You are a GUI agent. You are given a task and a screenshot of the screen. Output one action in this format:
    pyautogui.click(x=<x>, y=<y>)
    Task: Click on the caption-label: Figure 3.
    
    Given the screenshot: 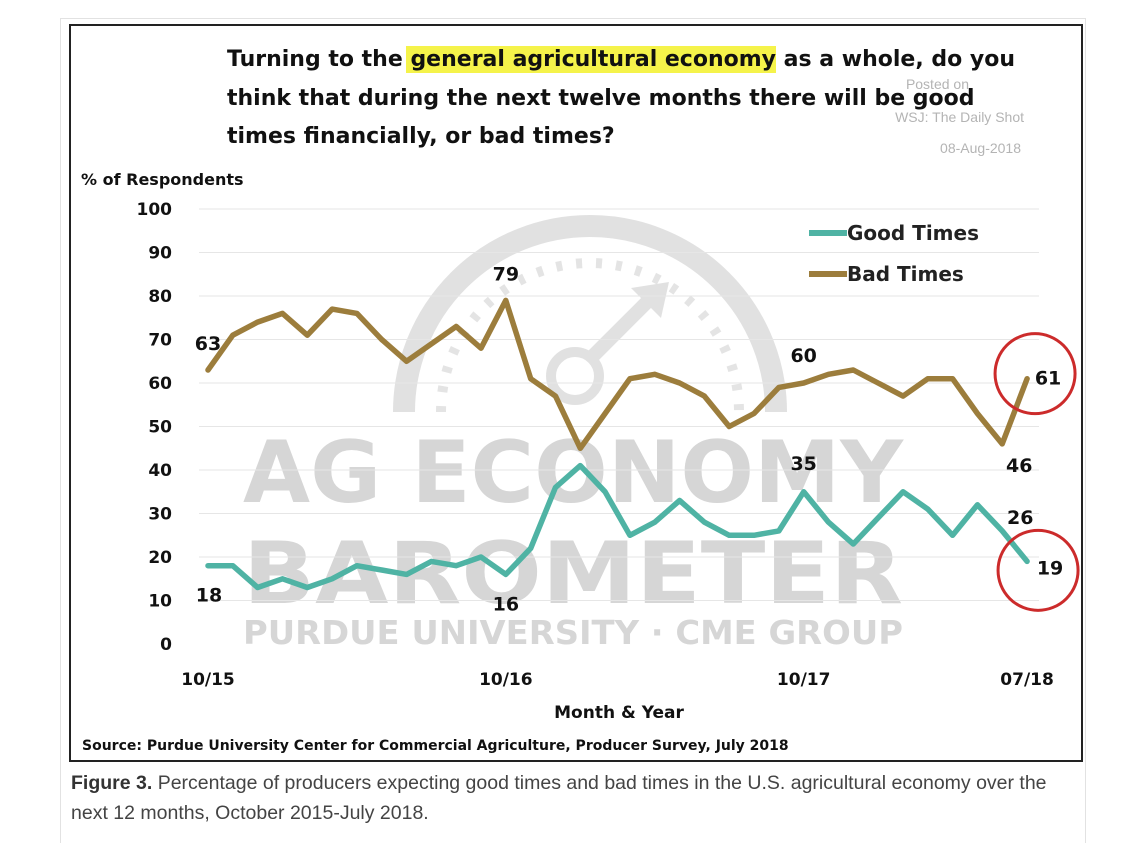 What is the action you would take?
    pyautogui.click(x=111, y=783)
    